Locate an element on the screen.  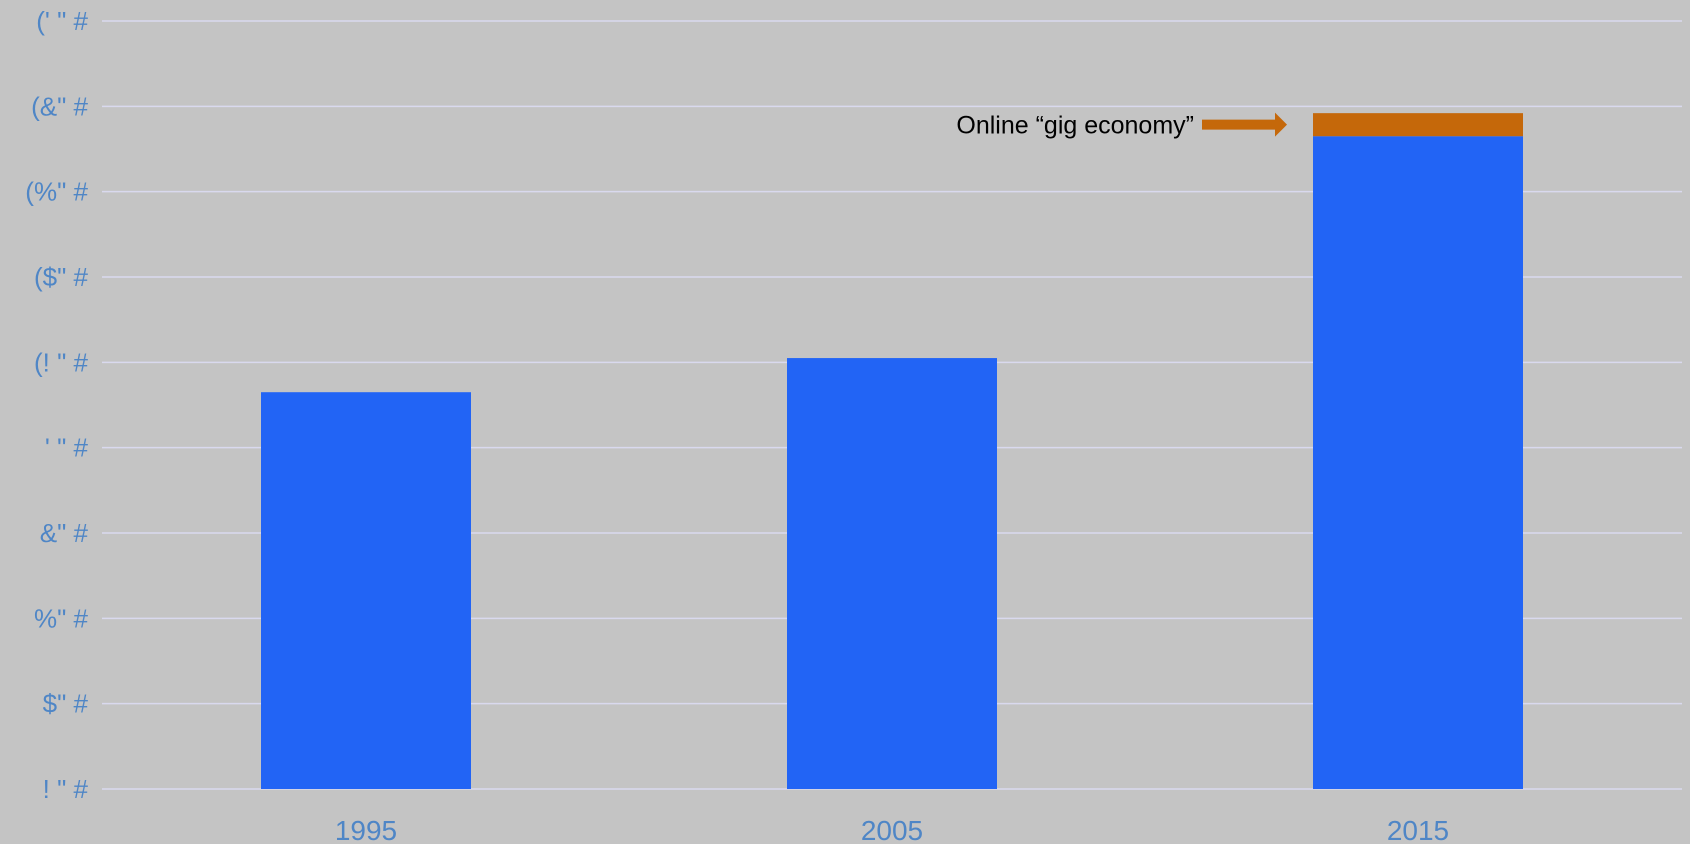
y-tick-label: &" # is located at coordinates (64, 533).